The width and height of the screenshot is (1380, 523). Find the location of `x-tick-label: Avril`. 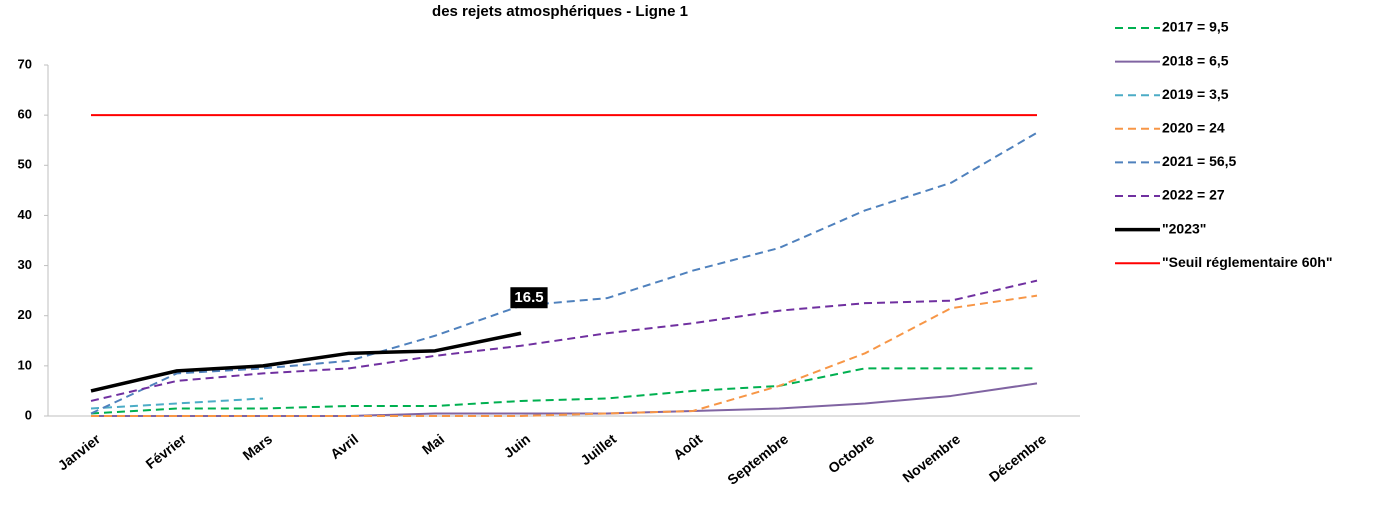

x-tick-label: Avril is located at coordinates (344, 446).